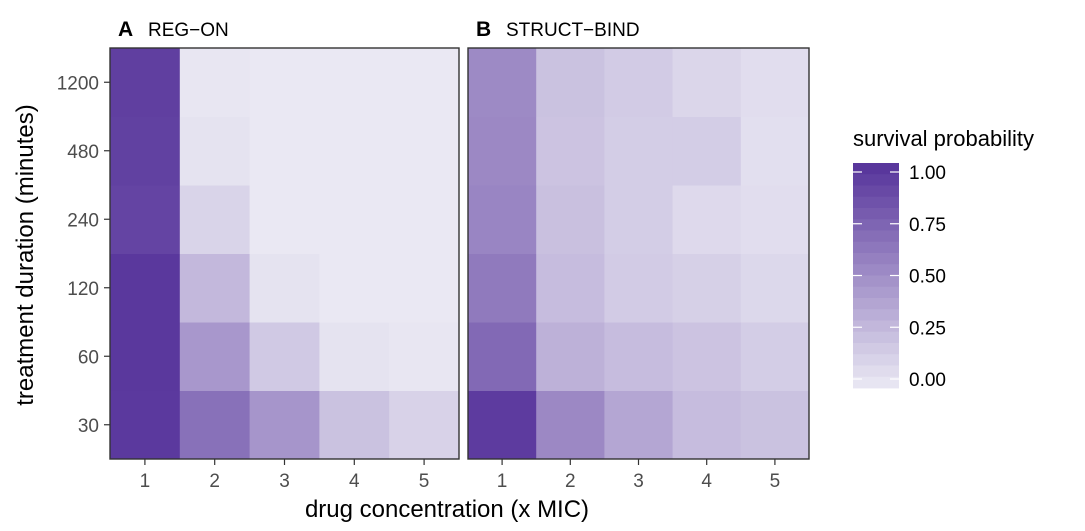 Image resolution: width=1085 pixels, height=531 pixels. Describe the element at coordinates (638, 481) in the screenshot. I see `panel-b-x-tick-label: 3` at that location.